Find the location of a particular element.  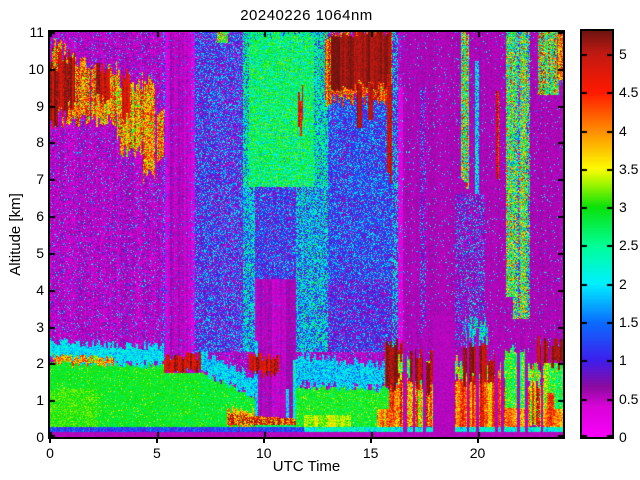

x-axis-label: UTC Time is located at coordinates (306, 466).